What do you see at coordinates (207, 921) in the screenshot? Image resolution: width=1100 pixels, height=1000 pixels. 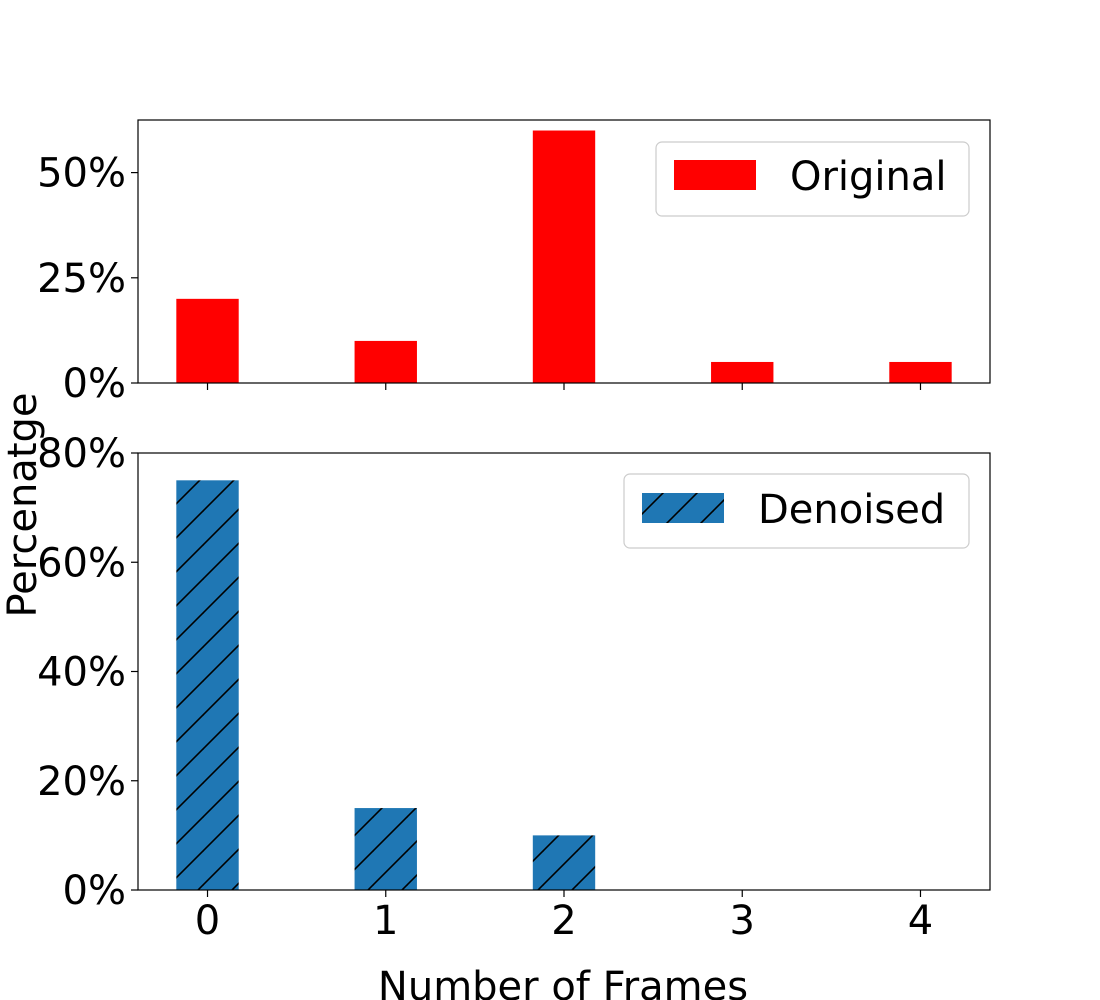 I see `x-tick-label: 0` at bounding box center [207, 921].